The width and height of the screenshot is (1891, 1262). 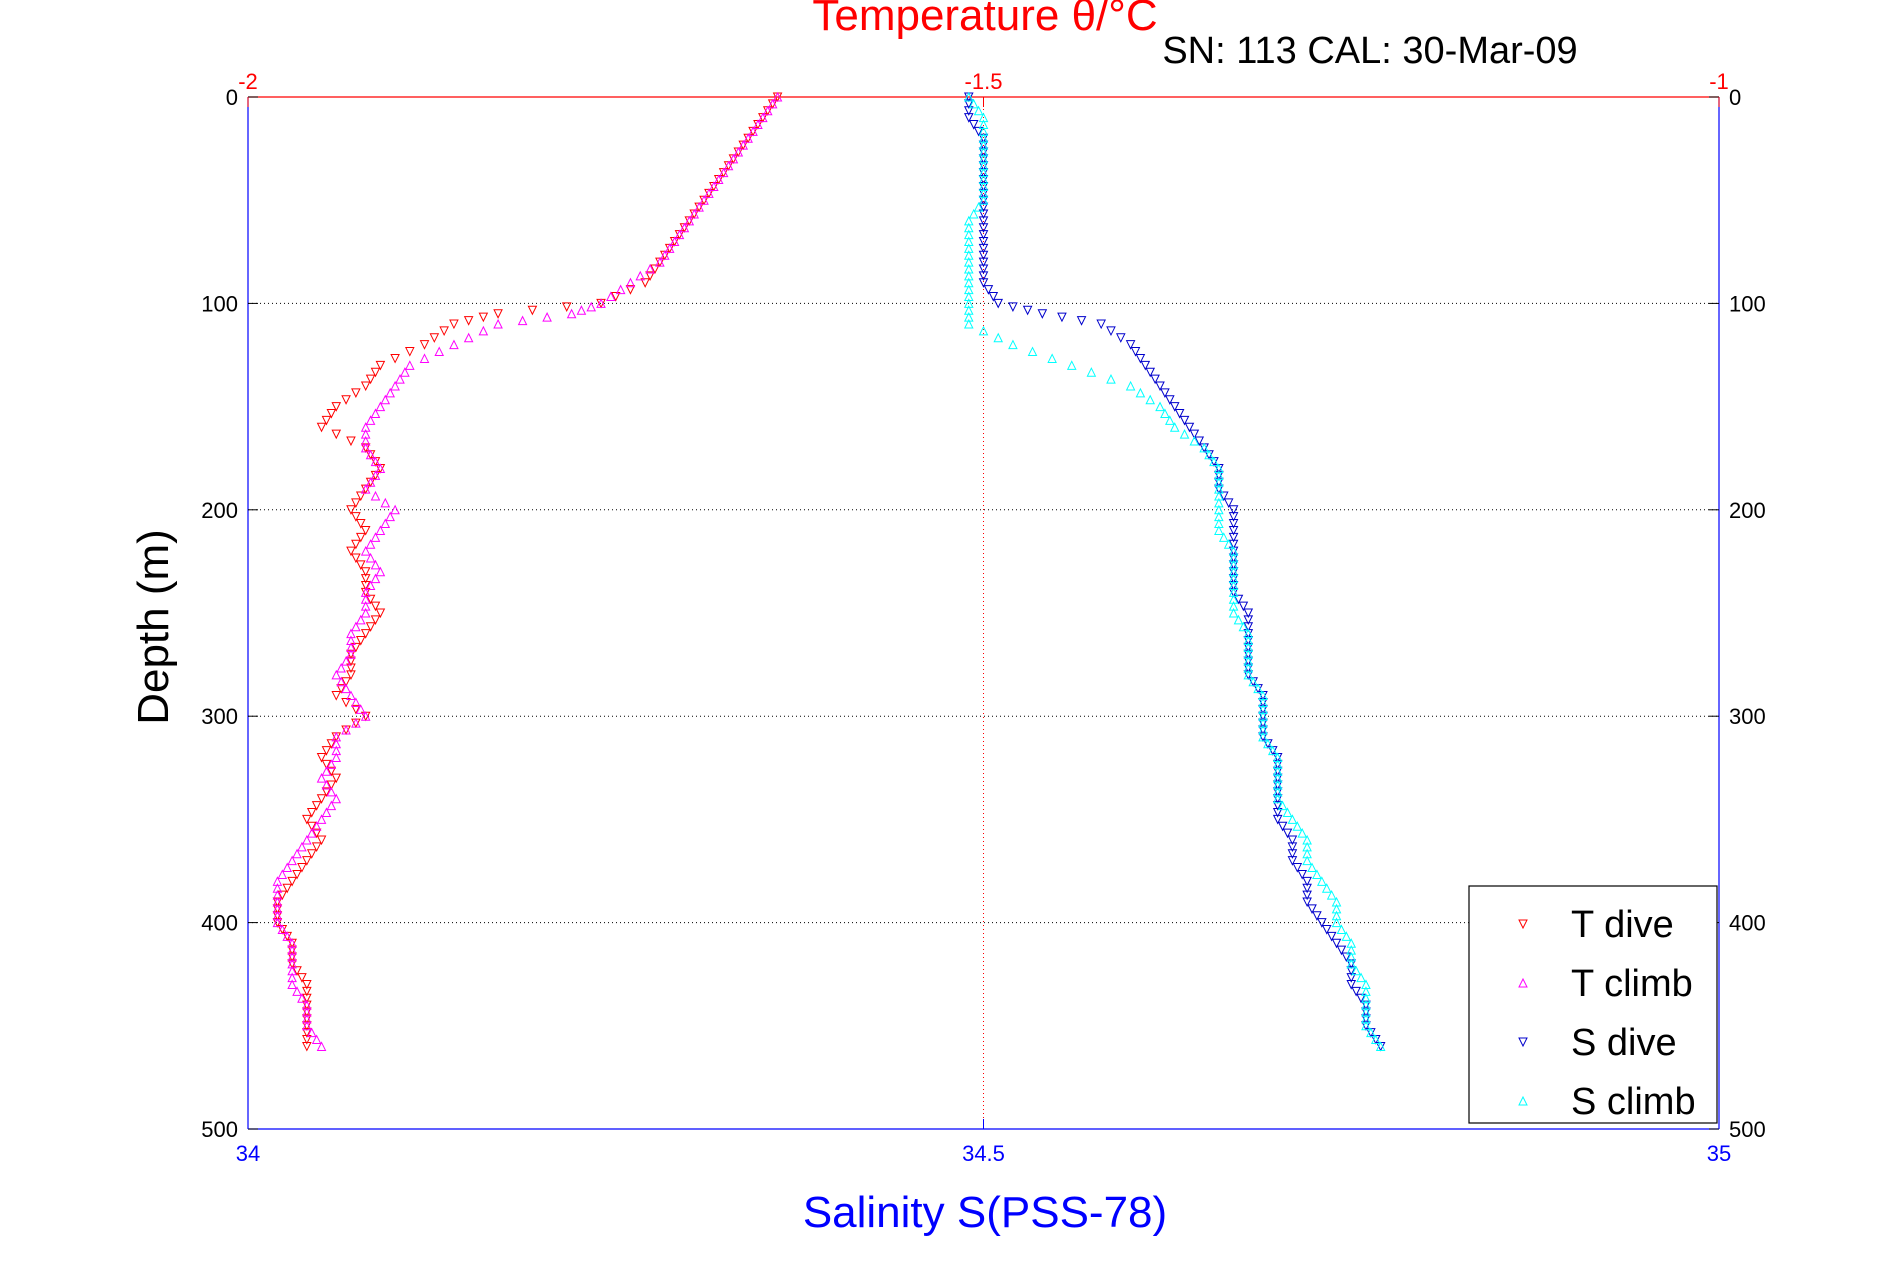 What do you see at coordinates (1624, 1043) in the screenshot?
I see `legend-entry: S dive` at bounding box center [1624, 1043].